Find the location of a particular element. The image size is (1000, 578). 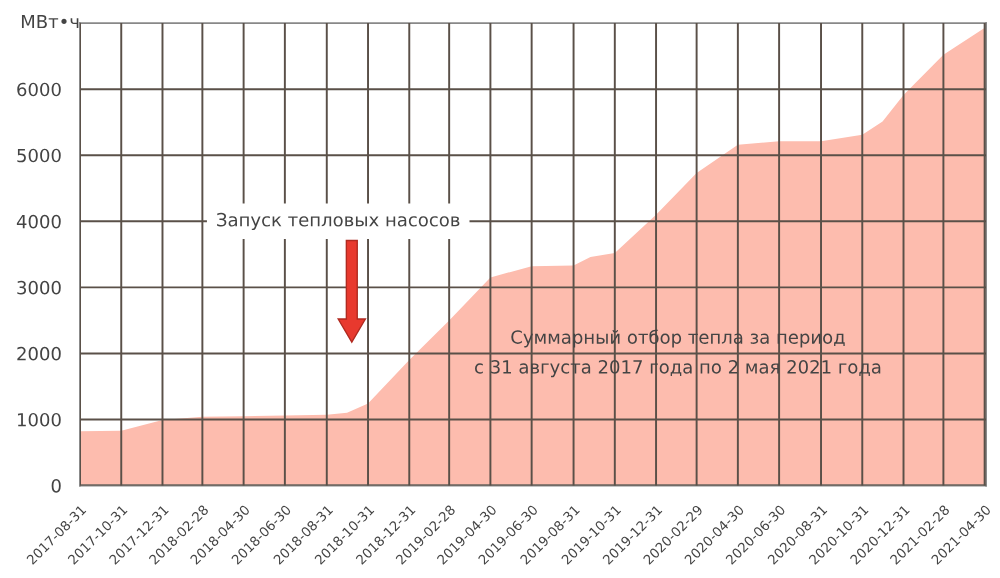

y-axis-title: МВт•ч is located at coordinates (50, 21).